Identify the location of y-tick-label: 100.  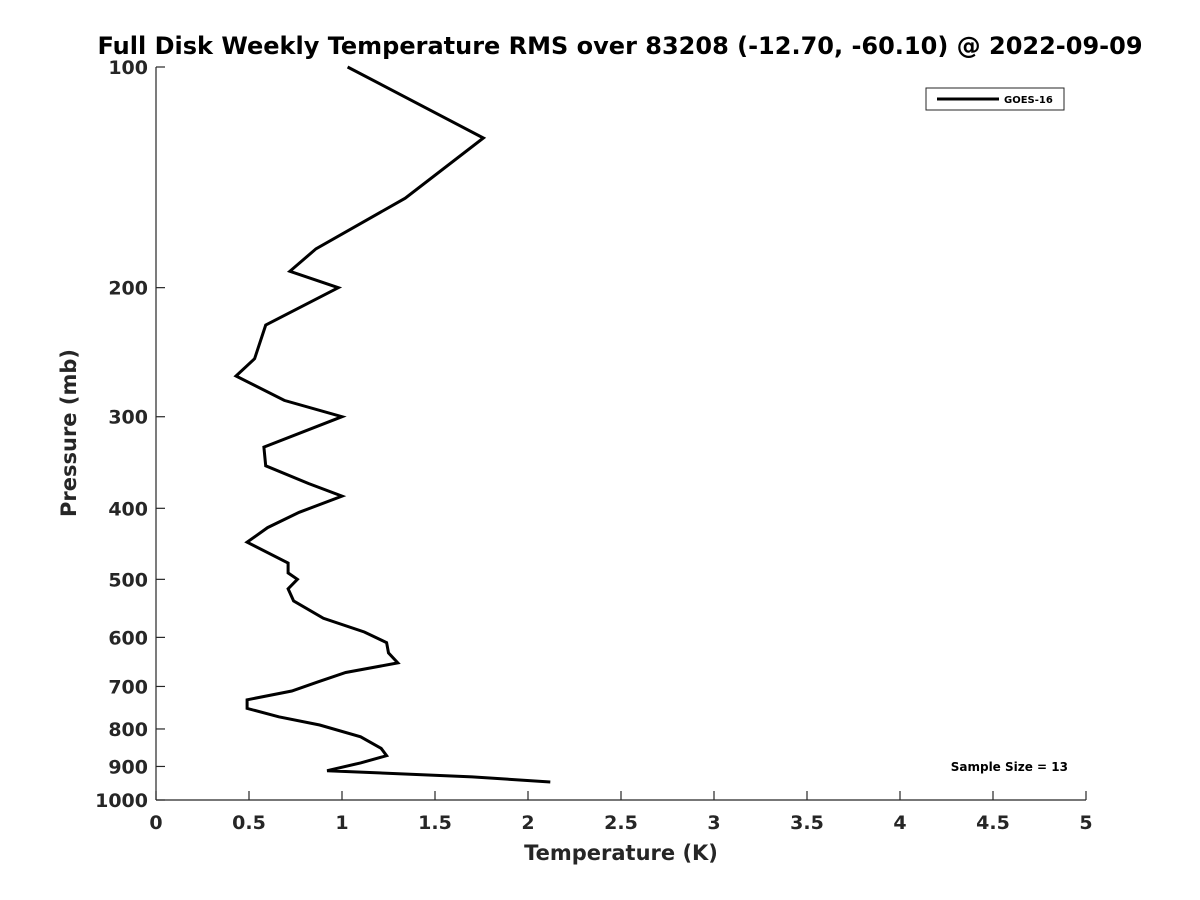
(128, 68).